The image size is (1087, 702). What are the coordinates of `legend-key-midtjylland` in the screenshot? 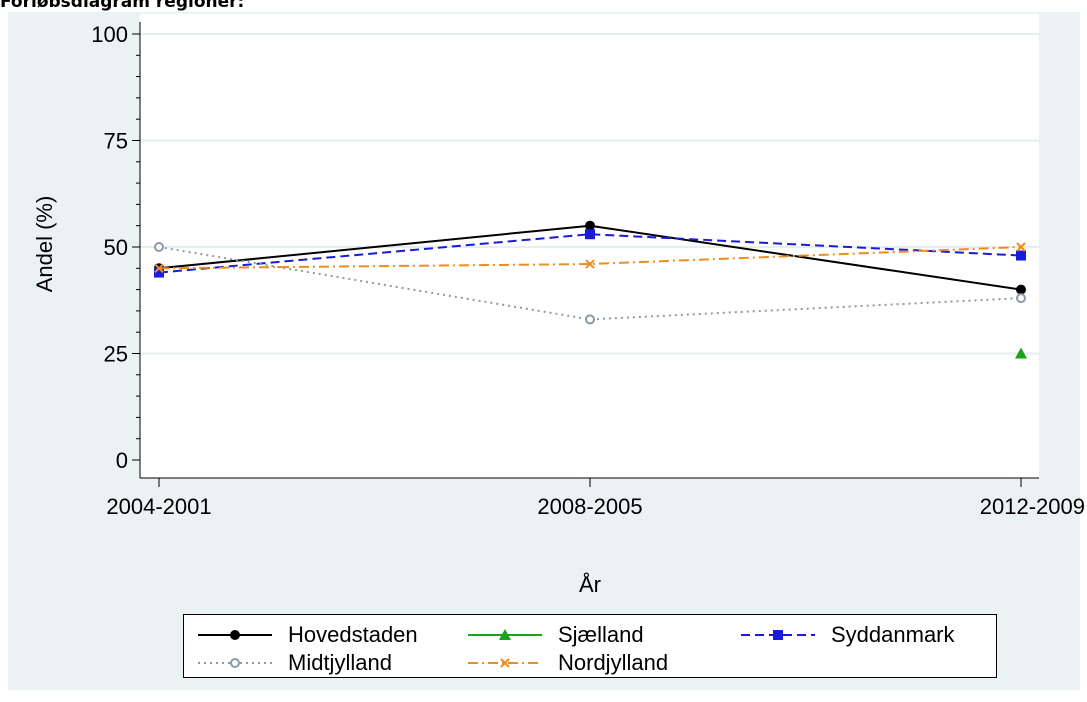 It's located at (235, 663).